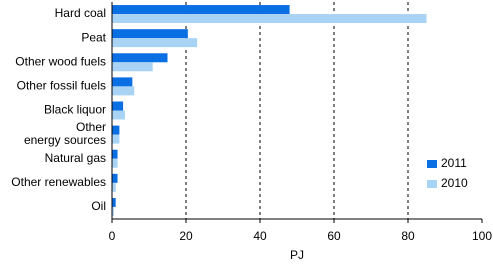  I want to click on y-tick-label: Other fossil fuels, so click(61, 86).